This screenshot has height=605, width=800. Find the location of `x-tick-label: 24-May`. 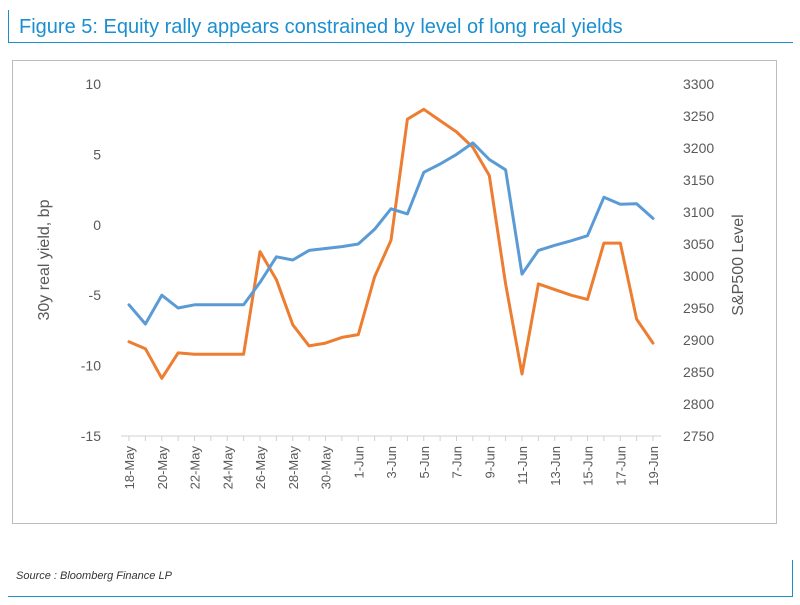

x-tick-label: 24-May is located at coordinates (227, 468).